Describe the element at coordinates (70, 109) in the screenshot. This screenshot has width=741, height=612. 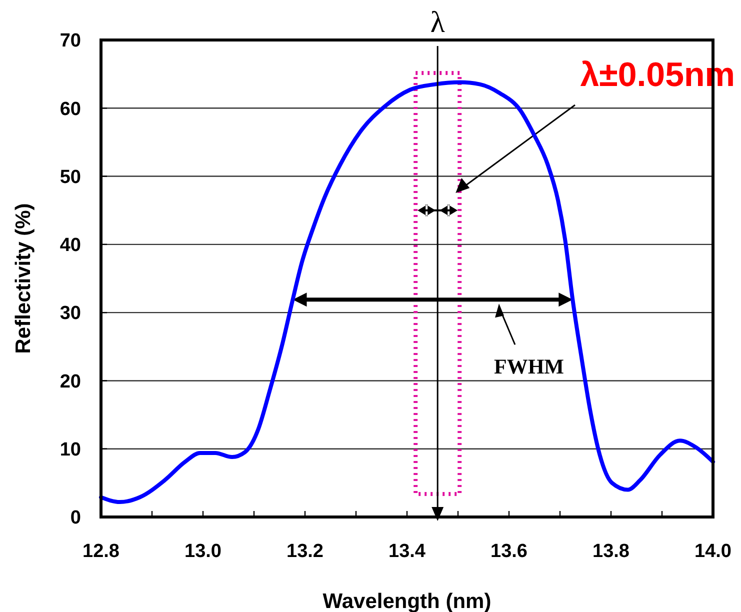
I see `y-tick-label: 60` at that location.